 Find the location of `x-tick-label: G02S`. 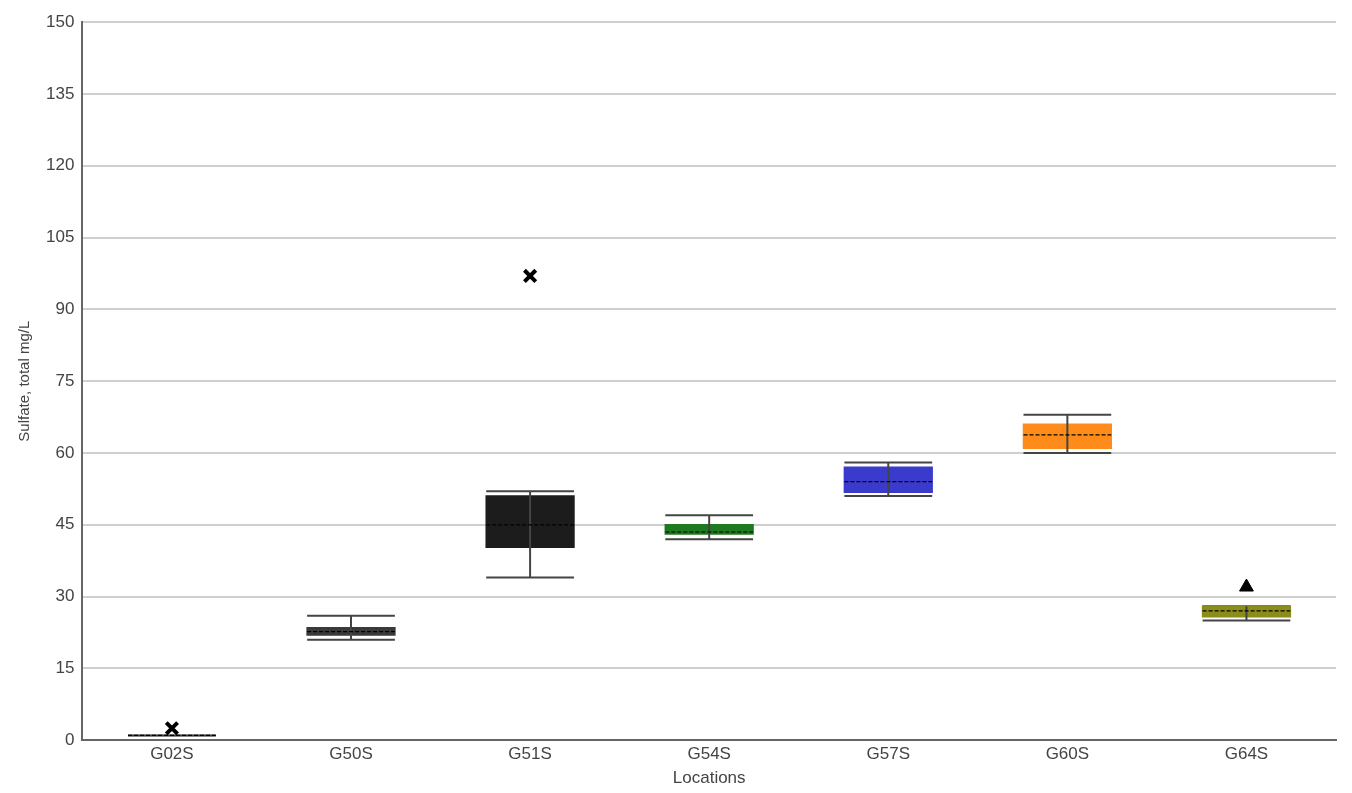

x-tick-label: G02S is located at coordinates (172, 754).